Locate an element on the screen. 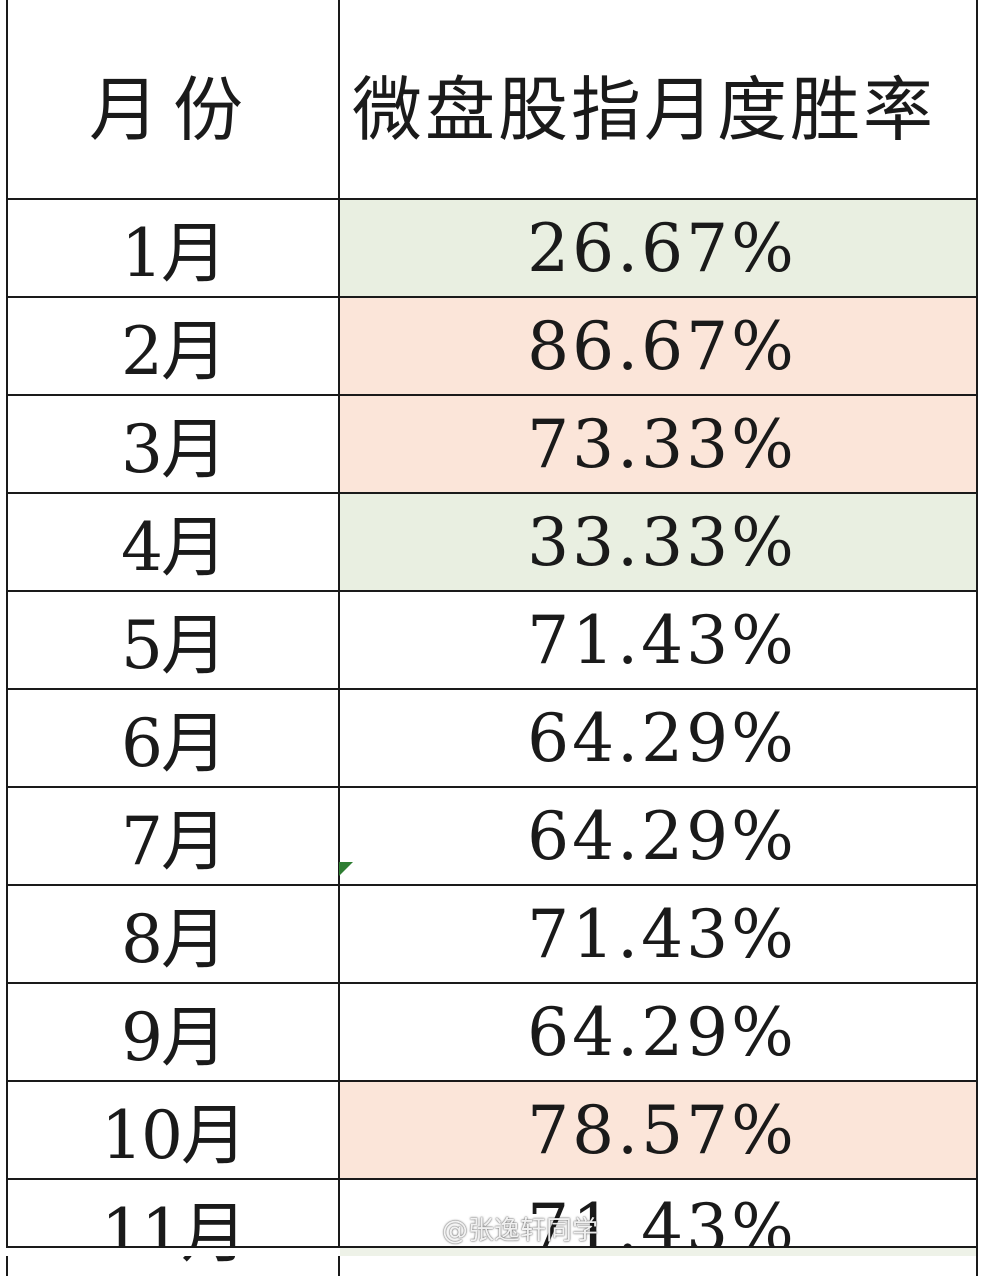 The image size is (984, 1276). table-row: 6月 64.29% is located at coordinates (492, 738).